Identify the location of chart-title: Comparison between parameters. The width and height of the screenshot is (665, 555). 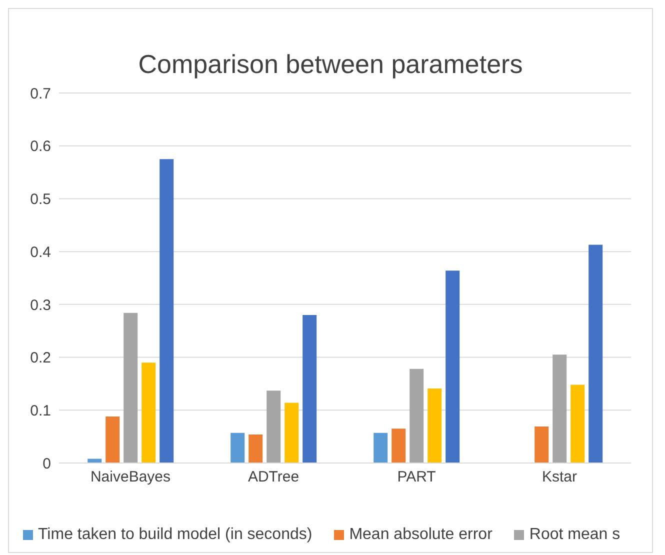
(330, 65).